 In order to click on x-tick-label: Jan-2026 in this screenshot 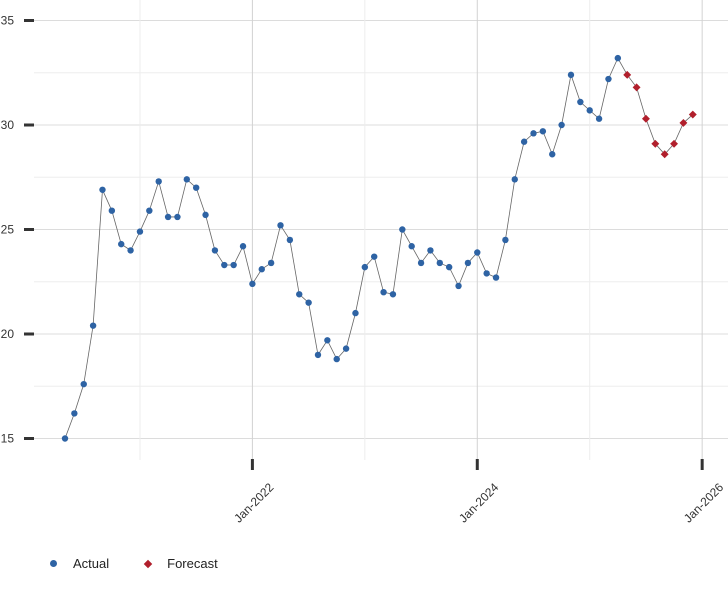, I will do `click(704, 503)`.